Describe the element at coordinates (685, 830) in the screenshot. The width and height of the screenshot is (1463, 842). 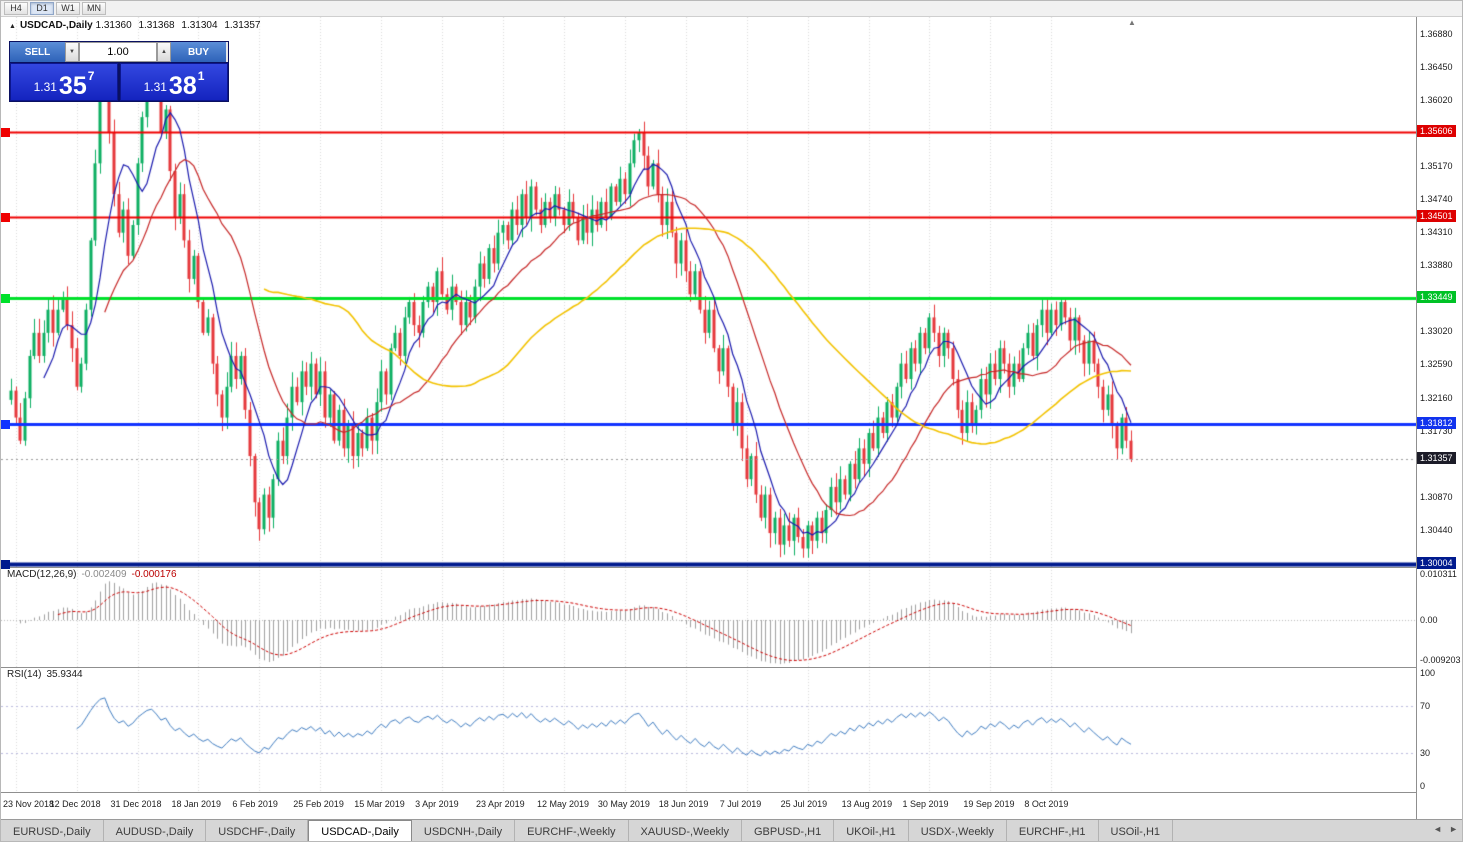
I see `chart-tab-xauusdweekly: XAUUSD-,Weekly` at that location.